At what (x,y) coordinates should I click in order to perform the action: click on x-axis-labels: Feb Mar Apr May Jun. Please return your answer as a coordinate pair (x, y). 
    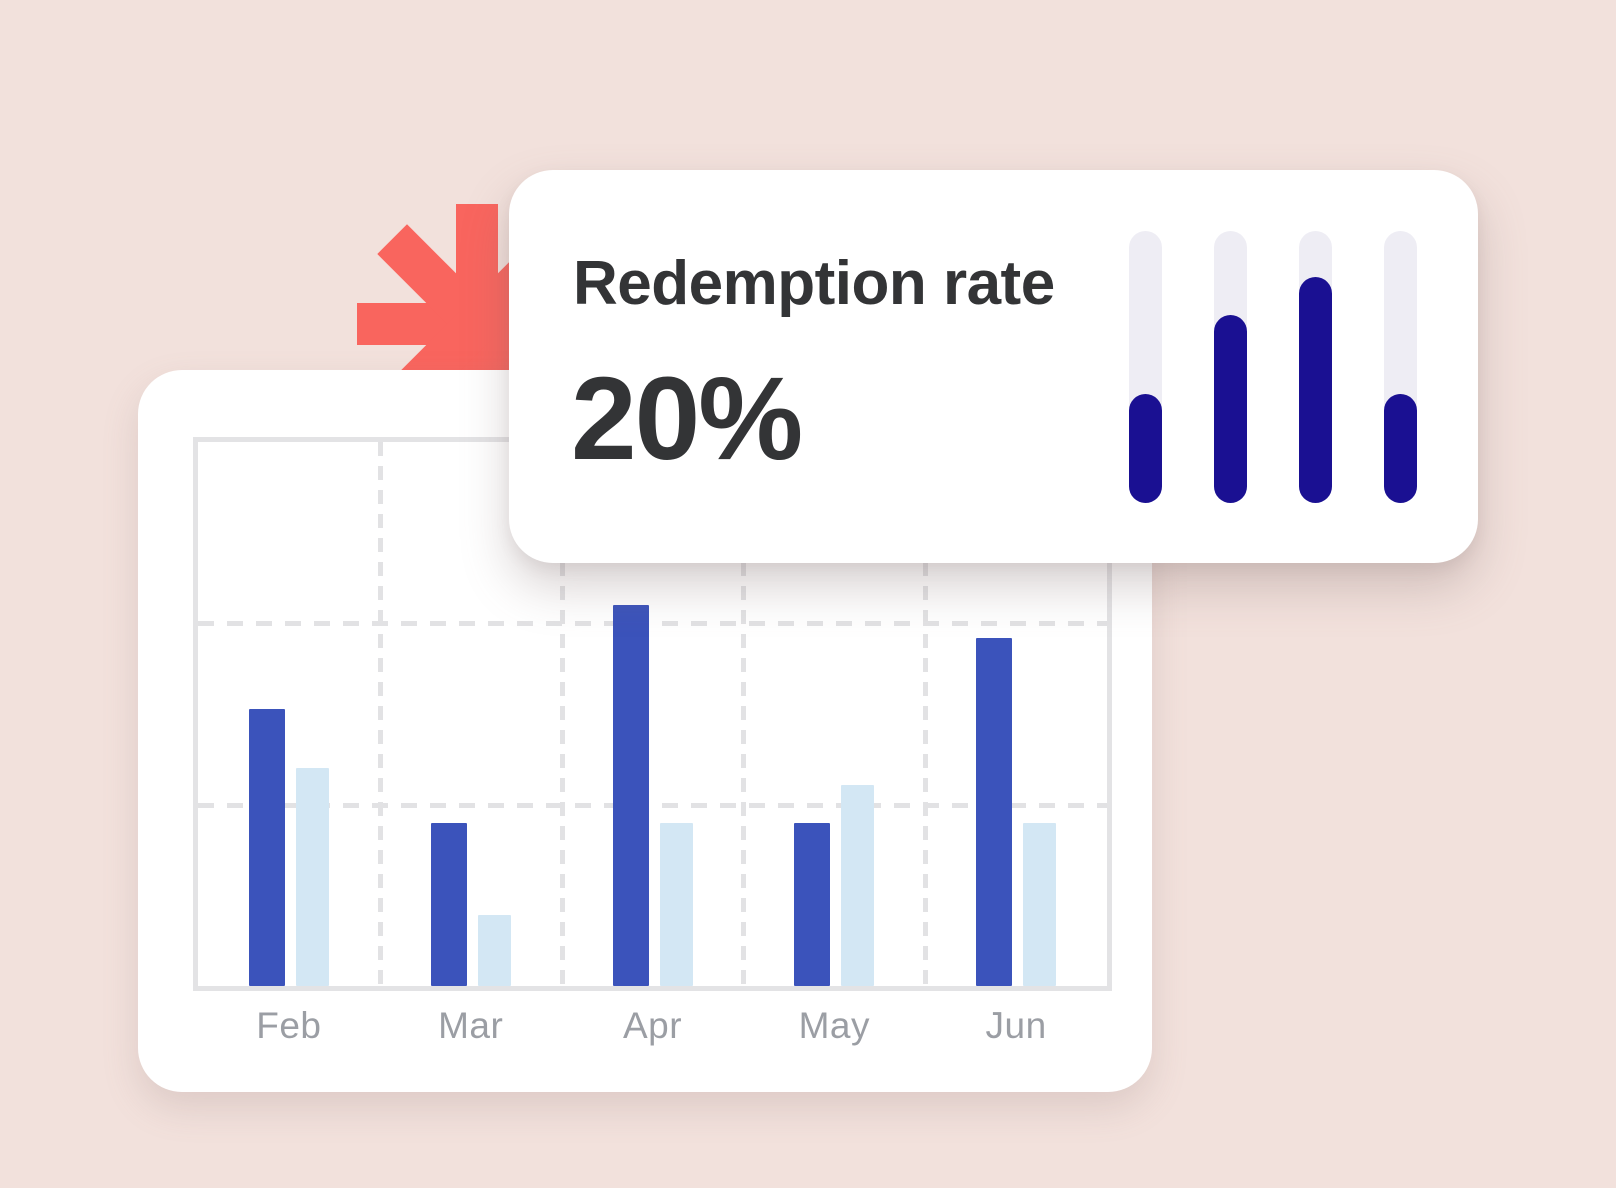
    Looking at the image, I should click on (652, 1027).